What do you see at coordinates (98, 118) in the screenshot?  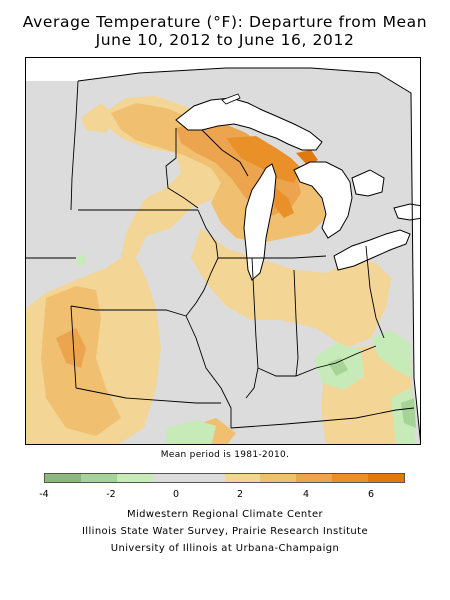 I see `anomaly-zone-plus1` at bounding box center [98, 118].